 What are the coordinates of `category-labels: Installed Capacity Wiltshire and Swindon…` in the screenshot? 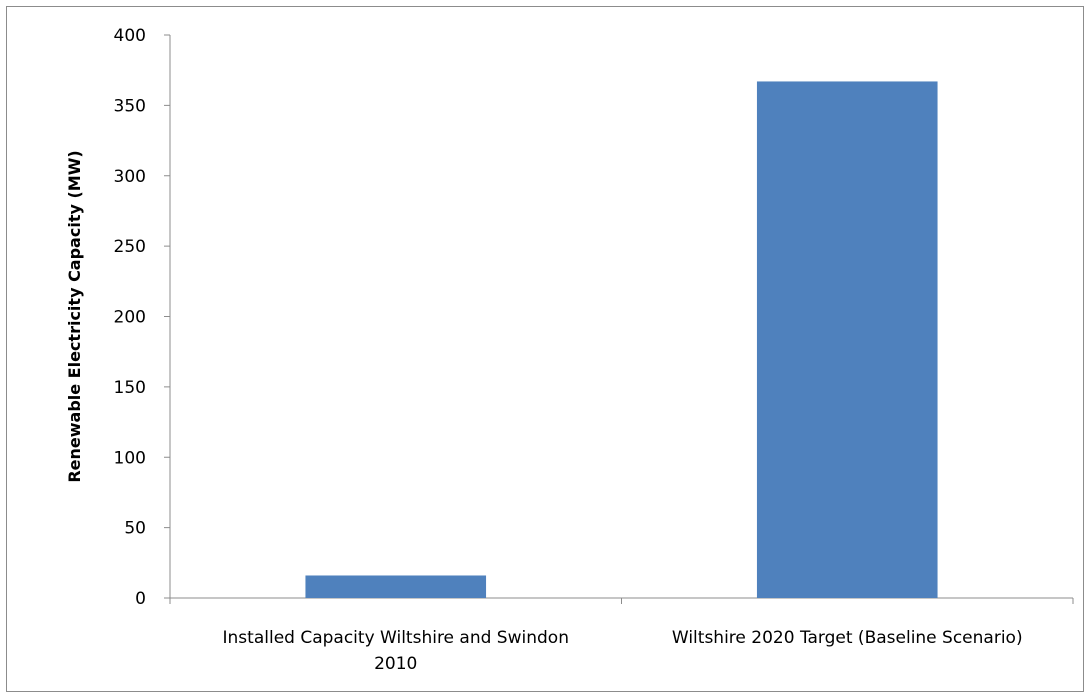 It's located at (623, 651).